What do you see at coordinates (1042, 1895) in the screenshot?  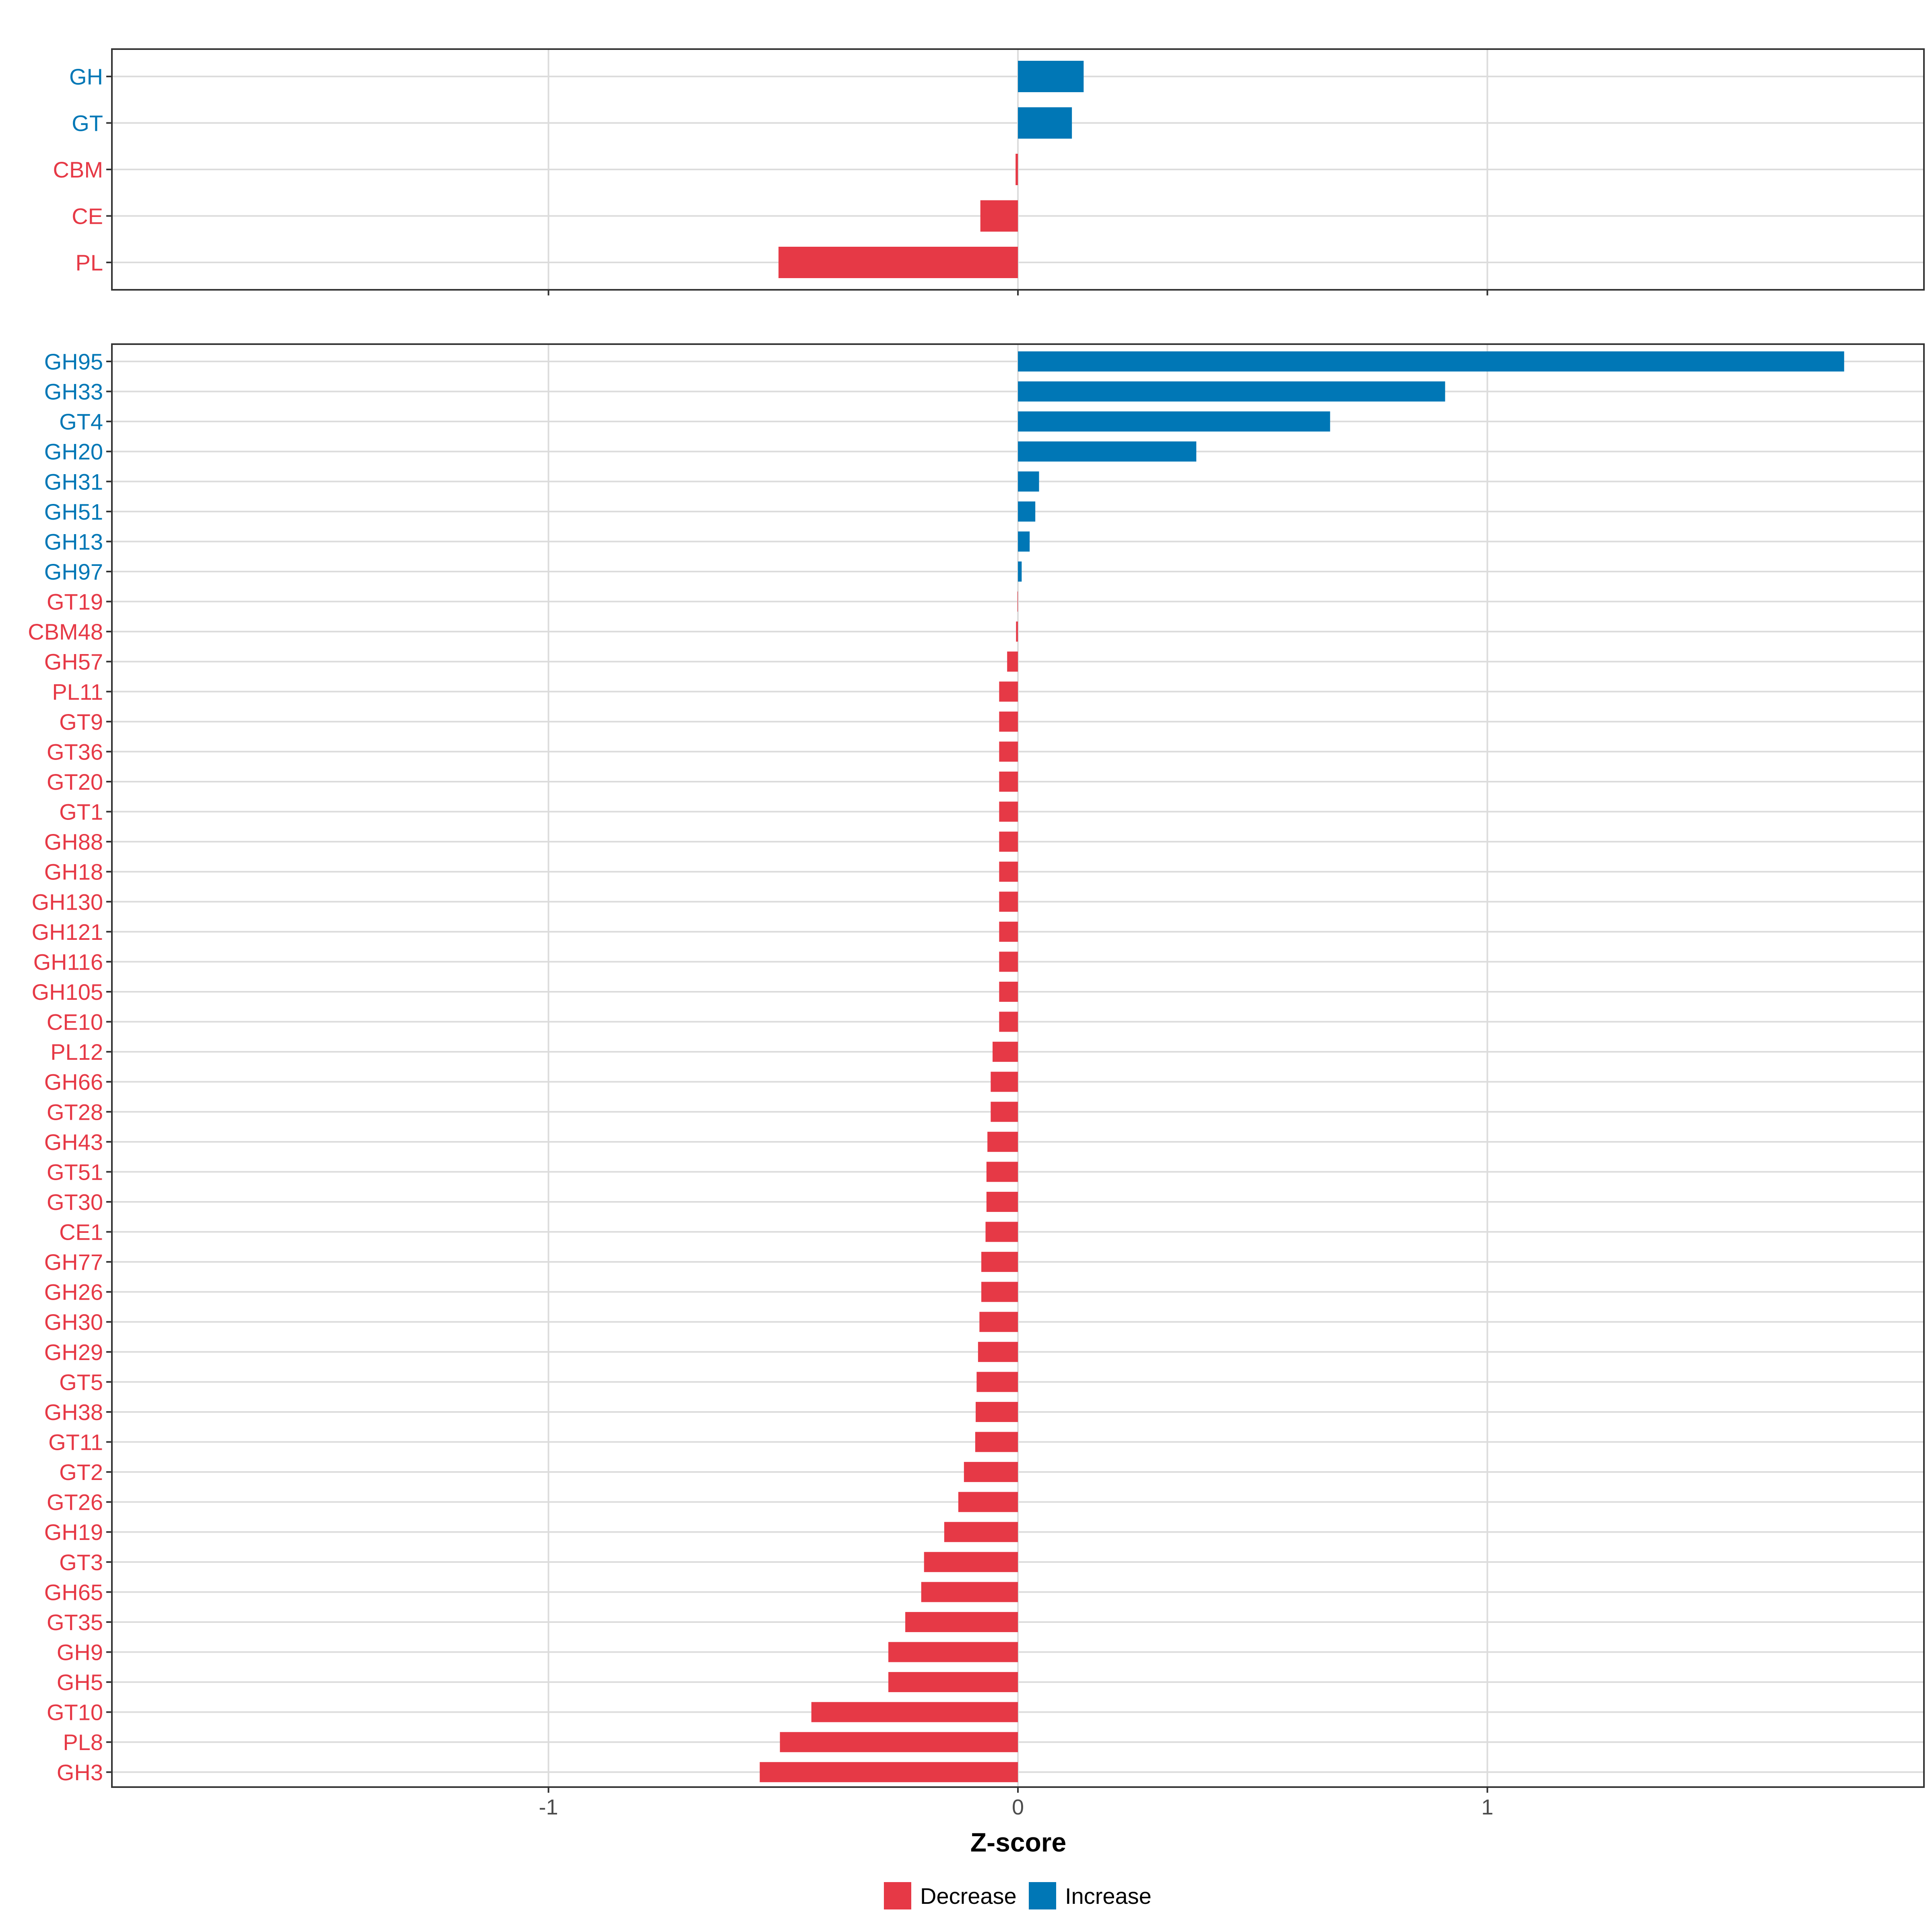 I see `legend-key-increase` at bounding box center [1042, 1895].